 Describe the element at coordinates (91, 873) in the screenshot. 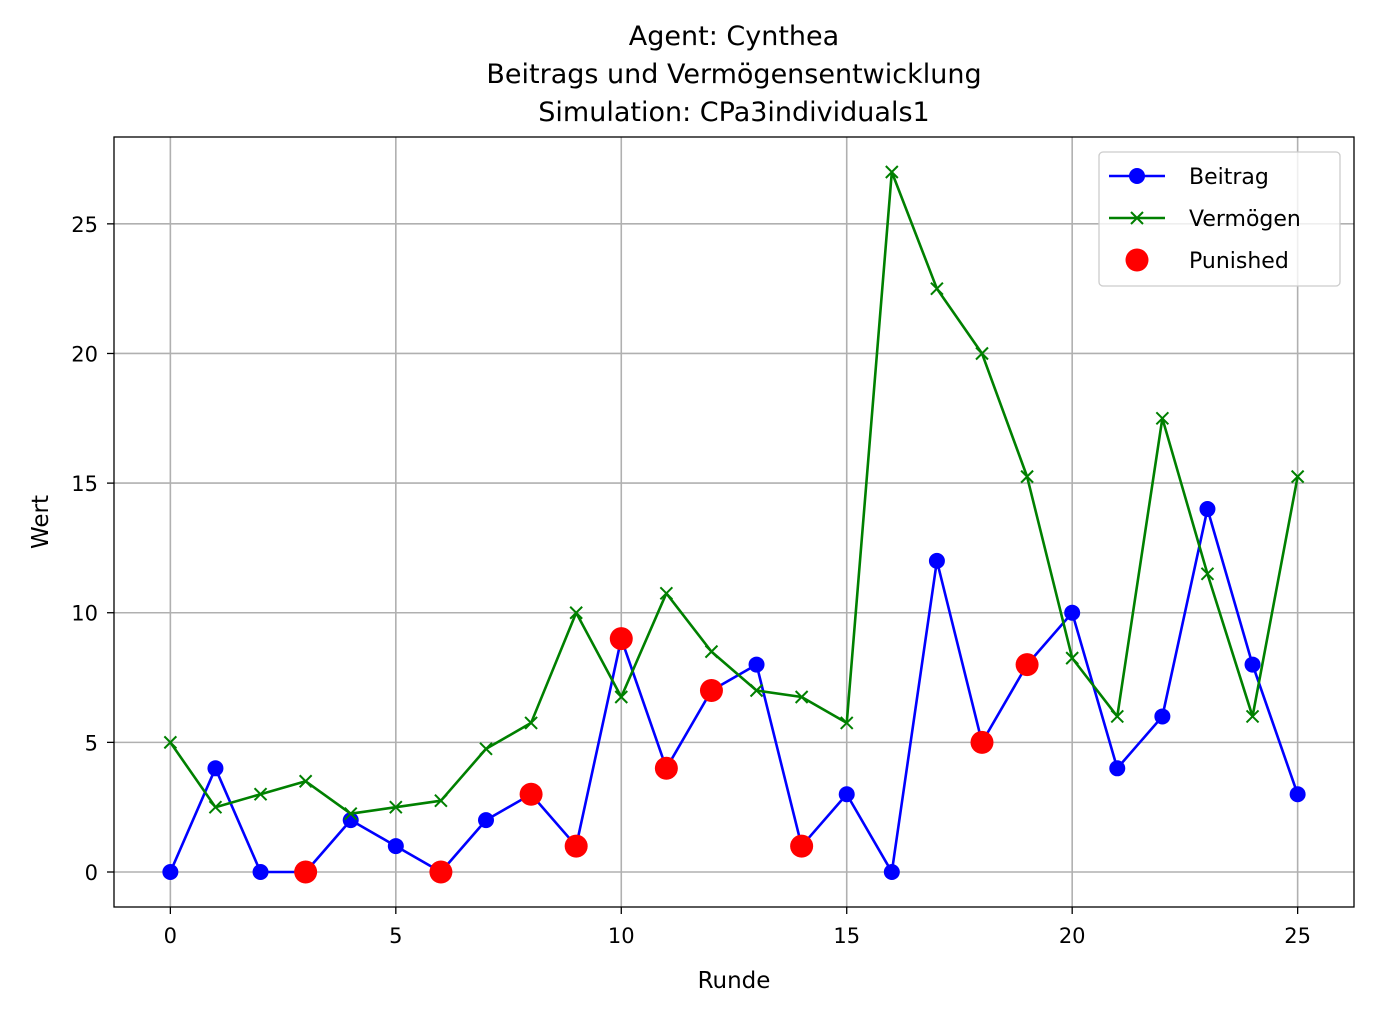

I see `y-tick-label: 0` at that location.